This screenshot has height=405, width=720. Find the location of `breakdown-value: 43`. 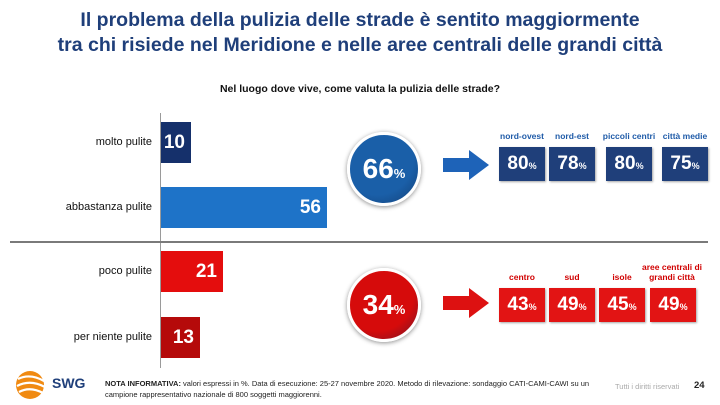

breakdown-value: 43 is located at coordinates (518, 304).